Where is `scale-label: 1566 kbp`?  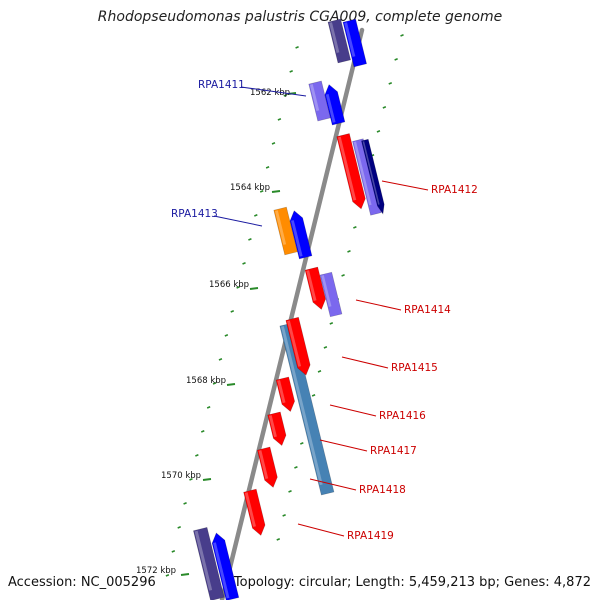 scale-label: 1566 kbp is located at coordinates (229, 285).